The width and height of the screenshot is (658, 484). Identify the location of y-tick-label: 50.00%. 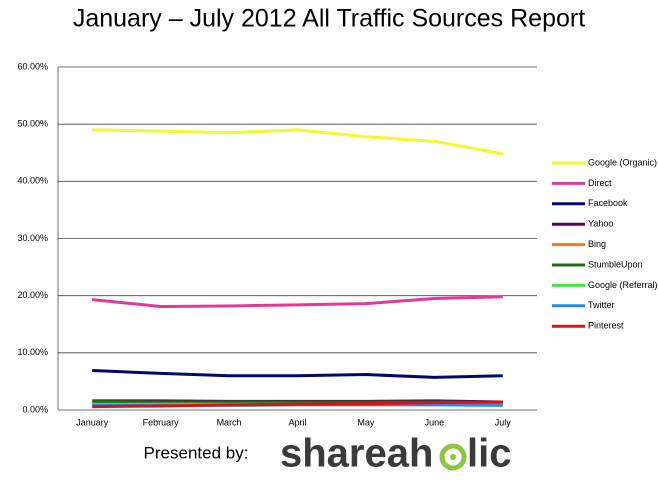
(32, 124).